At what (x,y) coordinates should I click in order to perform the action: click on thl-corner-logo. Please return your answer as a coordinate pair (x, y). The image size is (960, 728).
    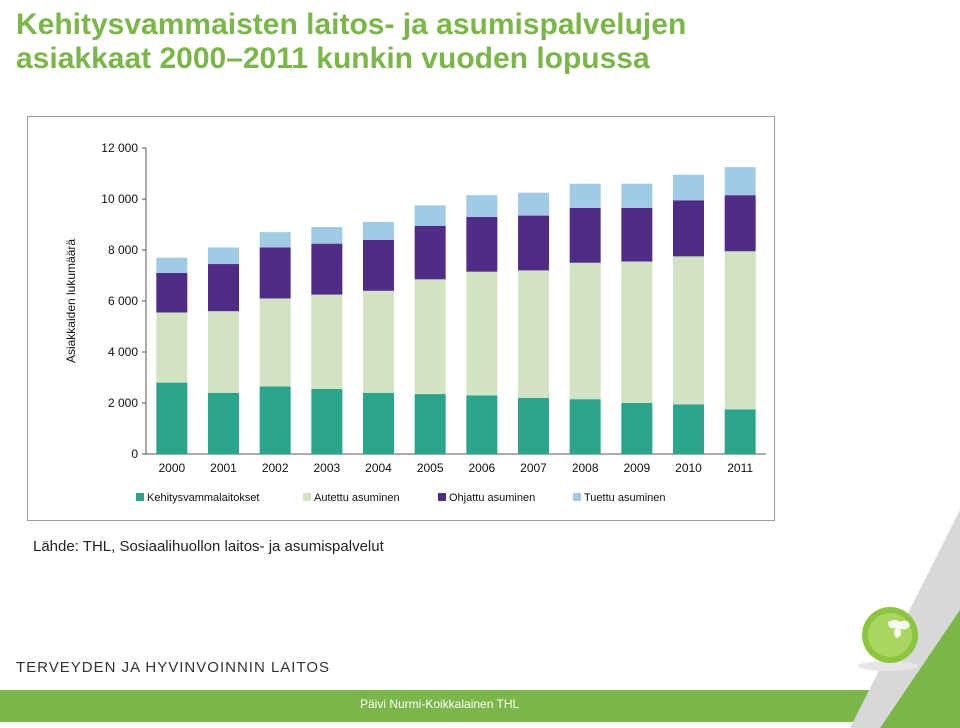
    Looking at the image, I should click on (905, 619).